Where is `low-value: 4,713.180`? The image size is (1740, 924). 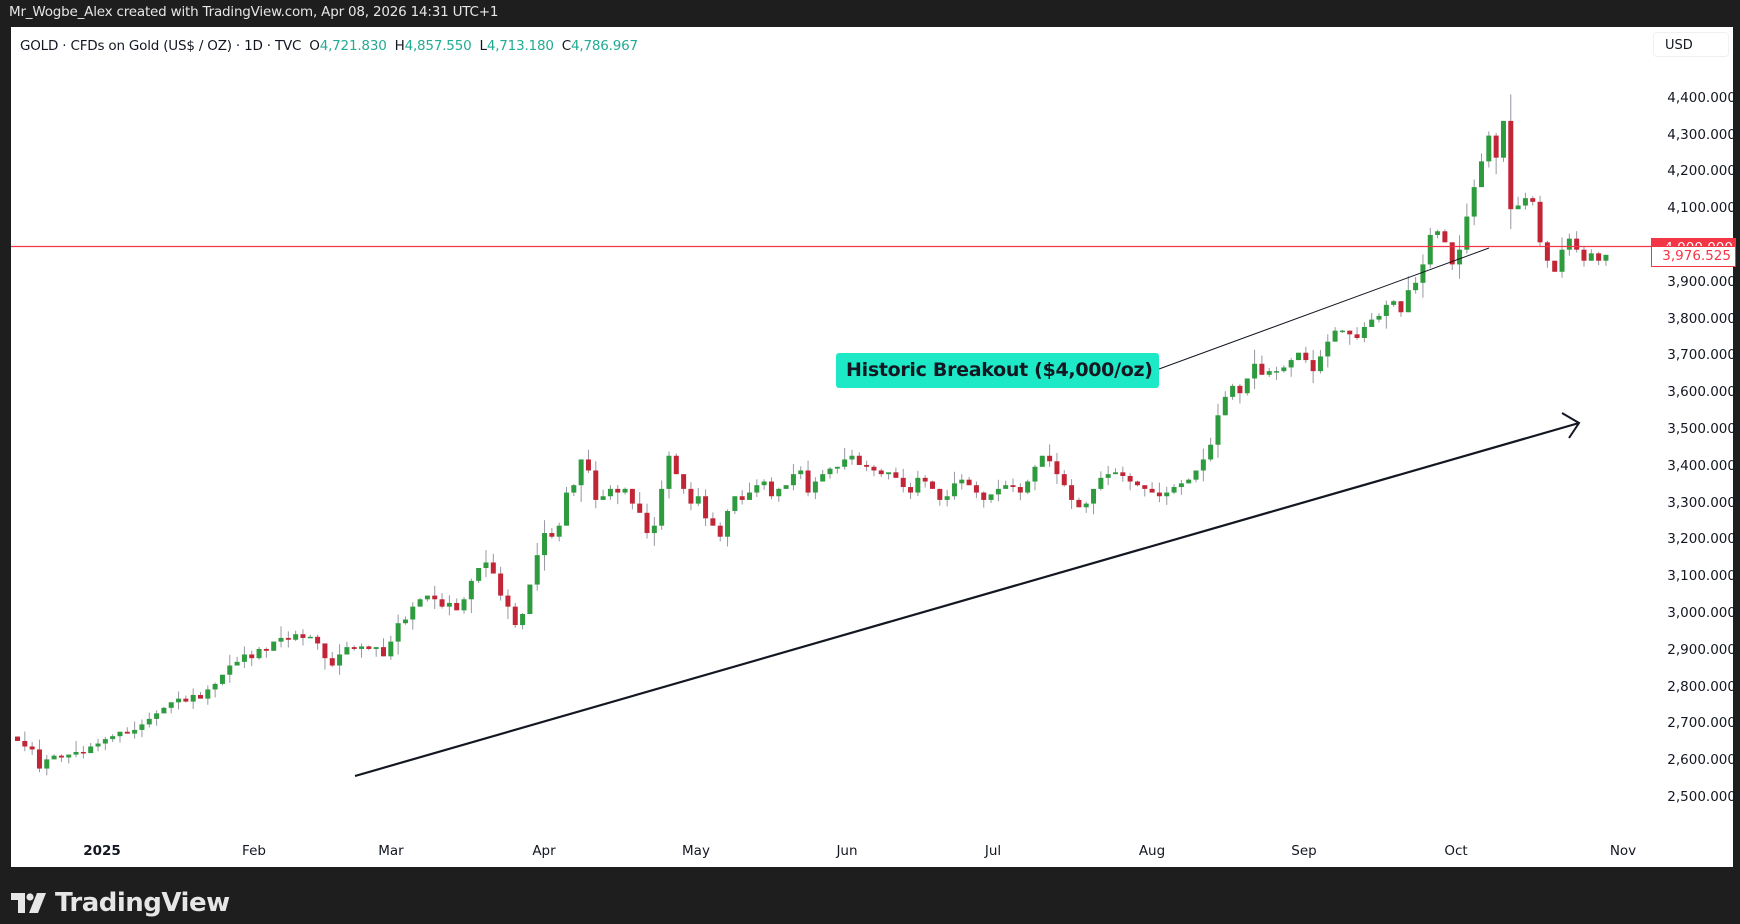 low-value: 4,713.180 is located at coordinates (520, 46).